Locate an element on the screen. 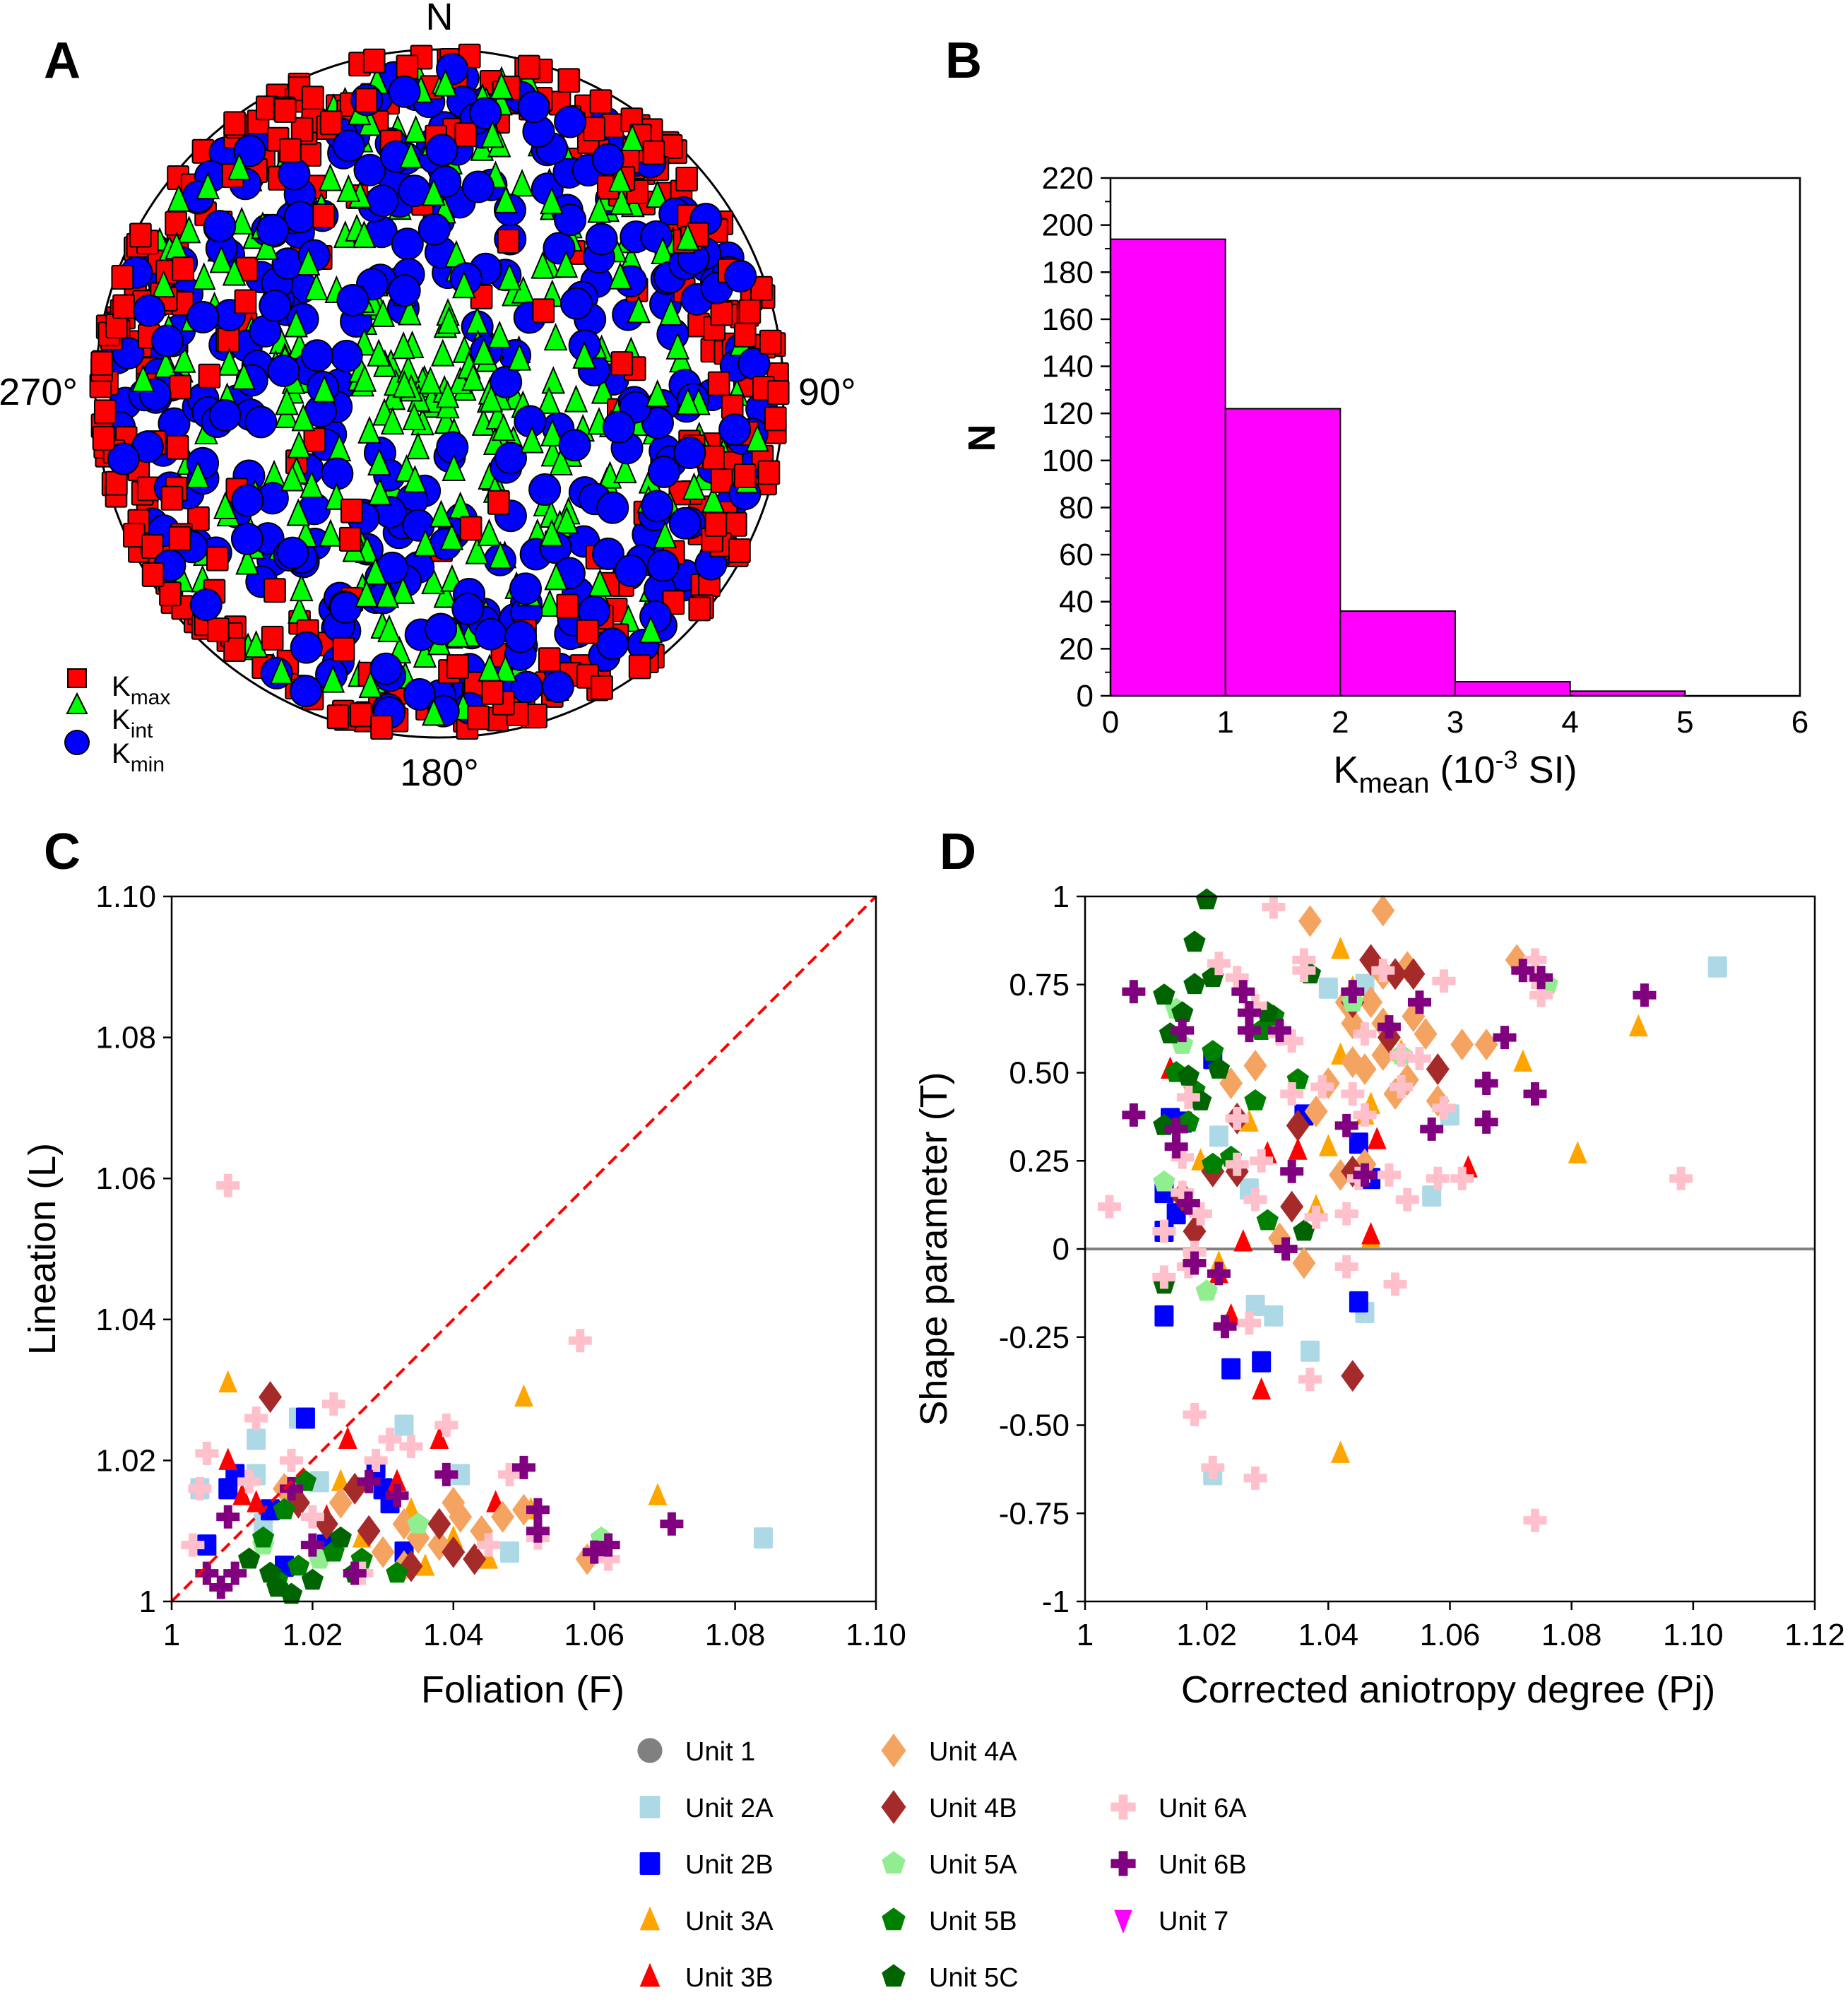 This screenshot has width=1848, height=2002. plot-c-x-axis-title: Foliation (F) is located at coordinates (522, 1690).